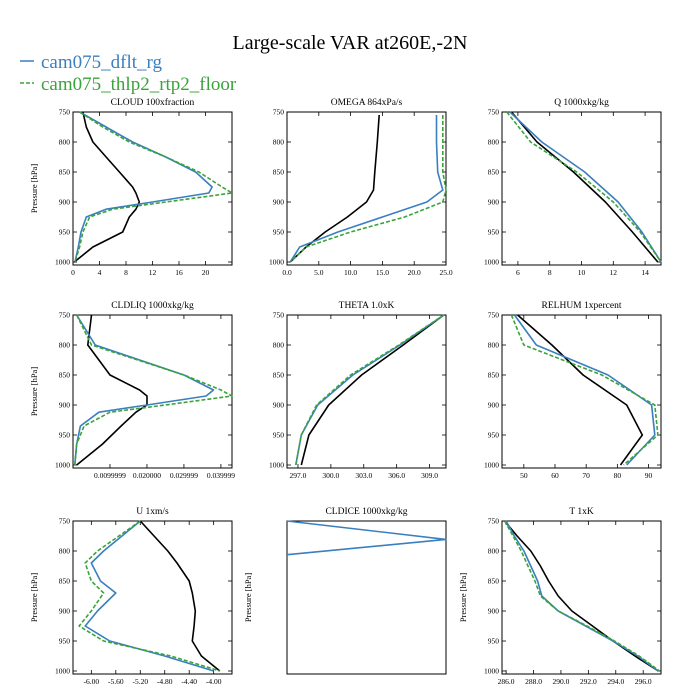 The width and height of the screenshot is (700, 700). I want to click on x-tick-label: 60, so click(555, 475).